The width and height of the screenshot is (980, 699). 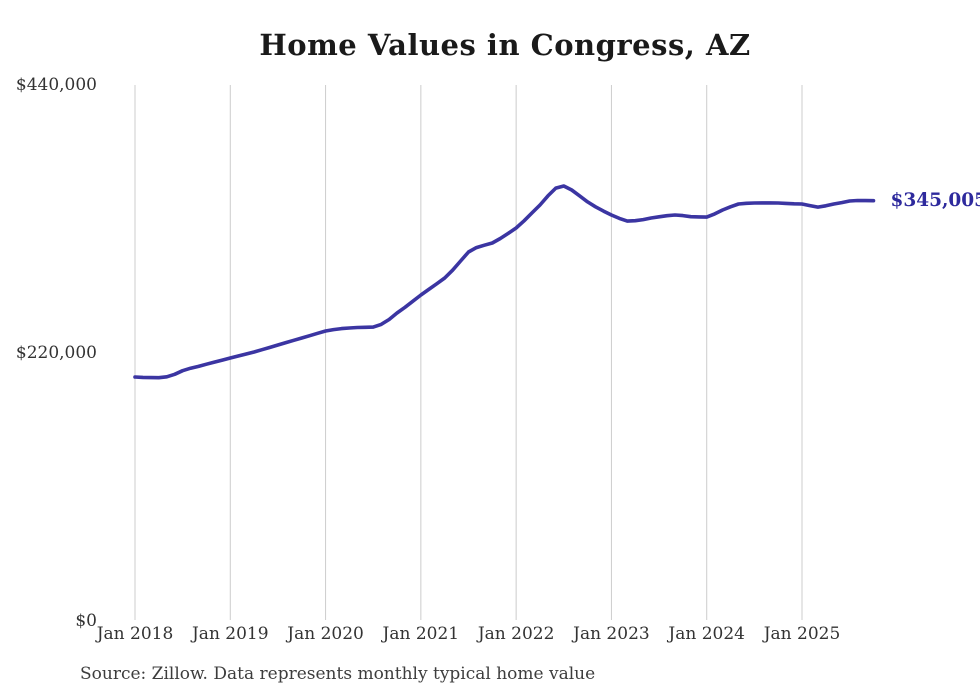 What do you see at coordinates (706, 634) in the screenshot?
I see `x-tick-label: Jan 2024` at bounding box center [706, 634].